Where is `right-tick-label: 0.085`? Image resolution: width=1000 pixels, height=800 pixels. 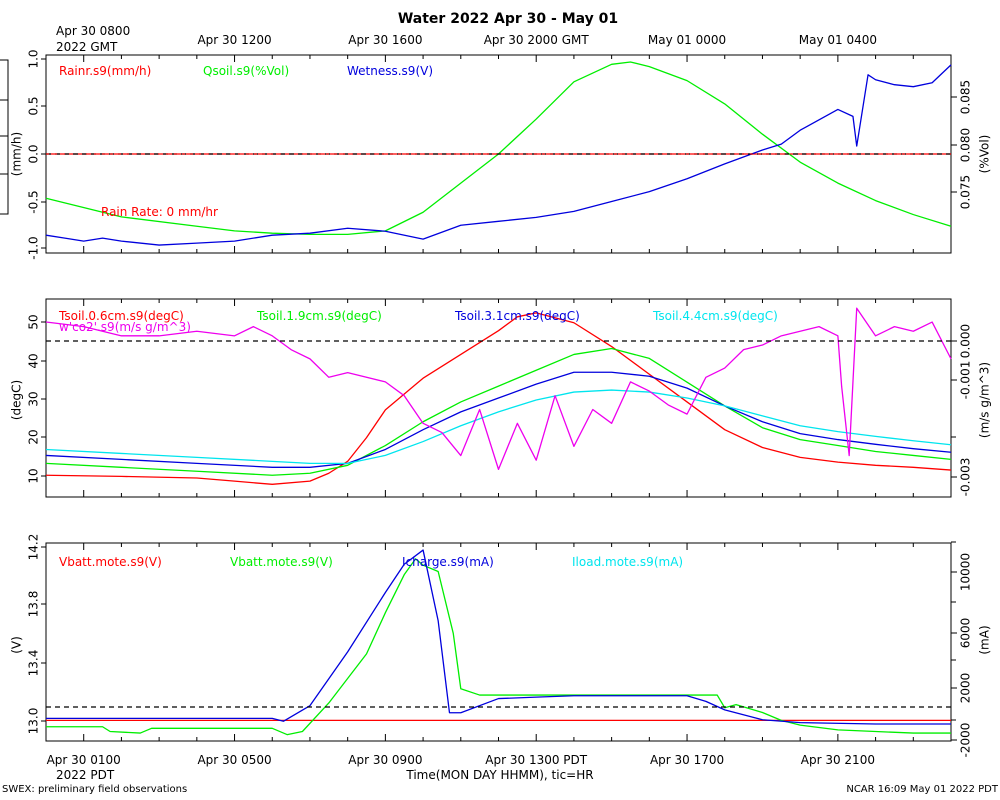 right-tick-label: 0.085 is located at coordinates (966, 97).